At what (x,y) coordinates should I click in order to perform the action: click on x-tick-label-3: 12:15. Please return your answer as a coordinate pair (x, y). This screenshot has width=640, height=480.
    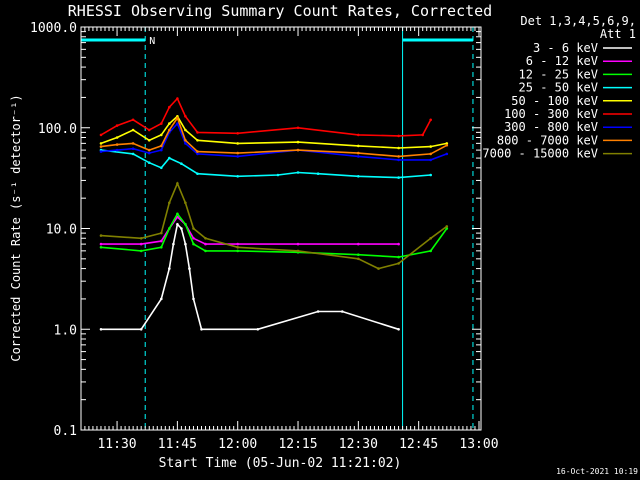
    Looking at the image, I should click on (297, 444).